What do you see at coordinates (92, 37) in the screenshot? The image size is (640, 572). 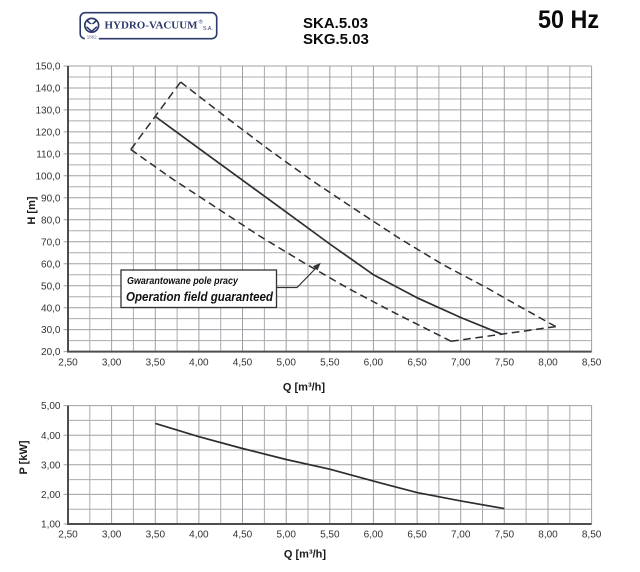 I see `svg-text: 1862` at bounding box center [92, 37].